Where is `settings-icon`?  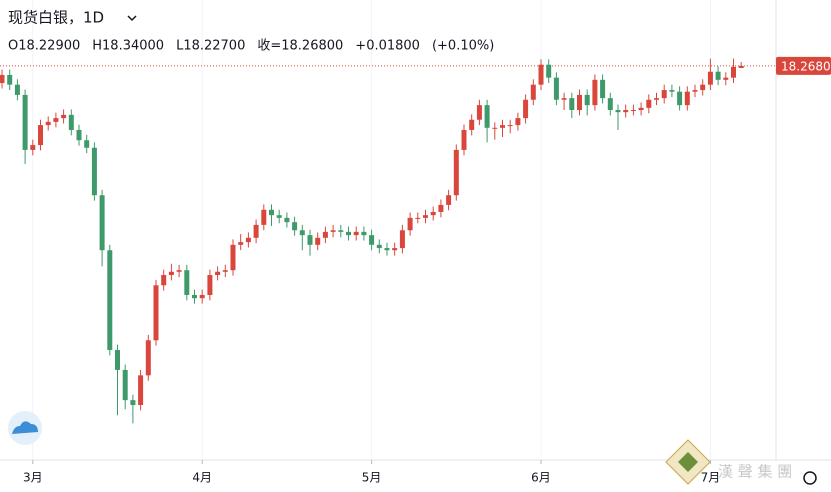
settings-icon is located at coordinates (810, 478).